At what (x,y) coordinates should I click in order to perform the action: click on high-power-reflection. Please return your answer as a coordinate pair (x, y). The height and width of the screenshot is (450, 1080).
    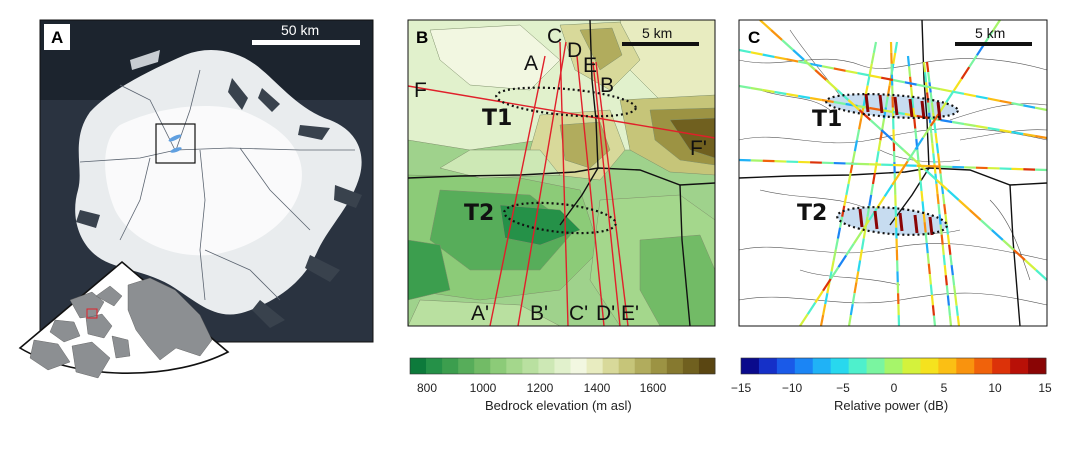
    Looking at the image, I should click on (867, 103).